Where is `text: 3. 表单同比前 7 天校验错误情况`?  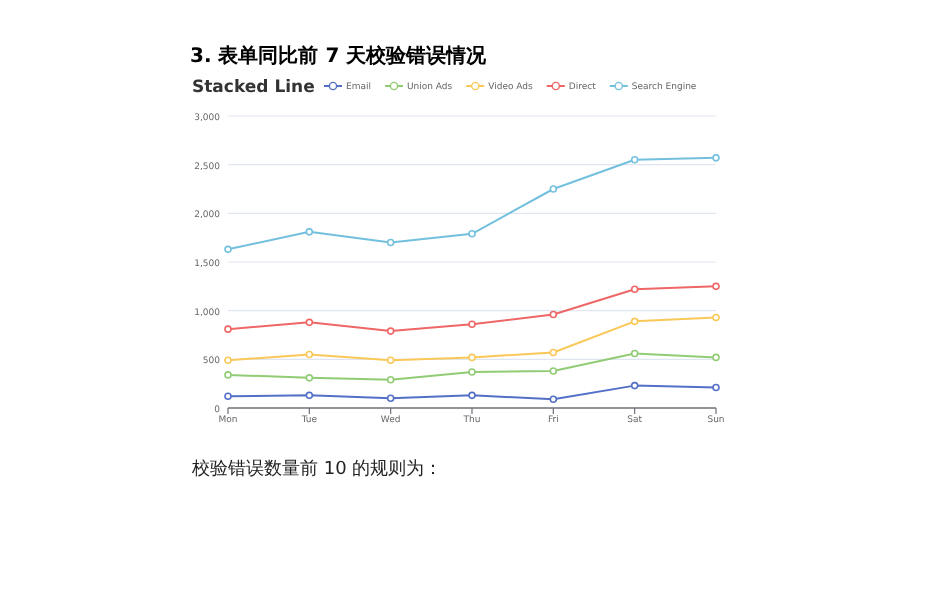 text: 3. 表单同比前 7 天校验错误情况 is located at coordinates (339, 56).